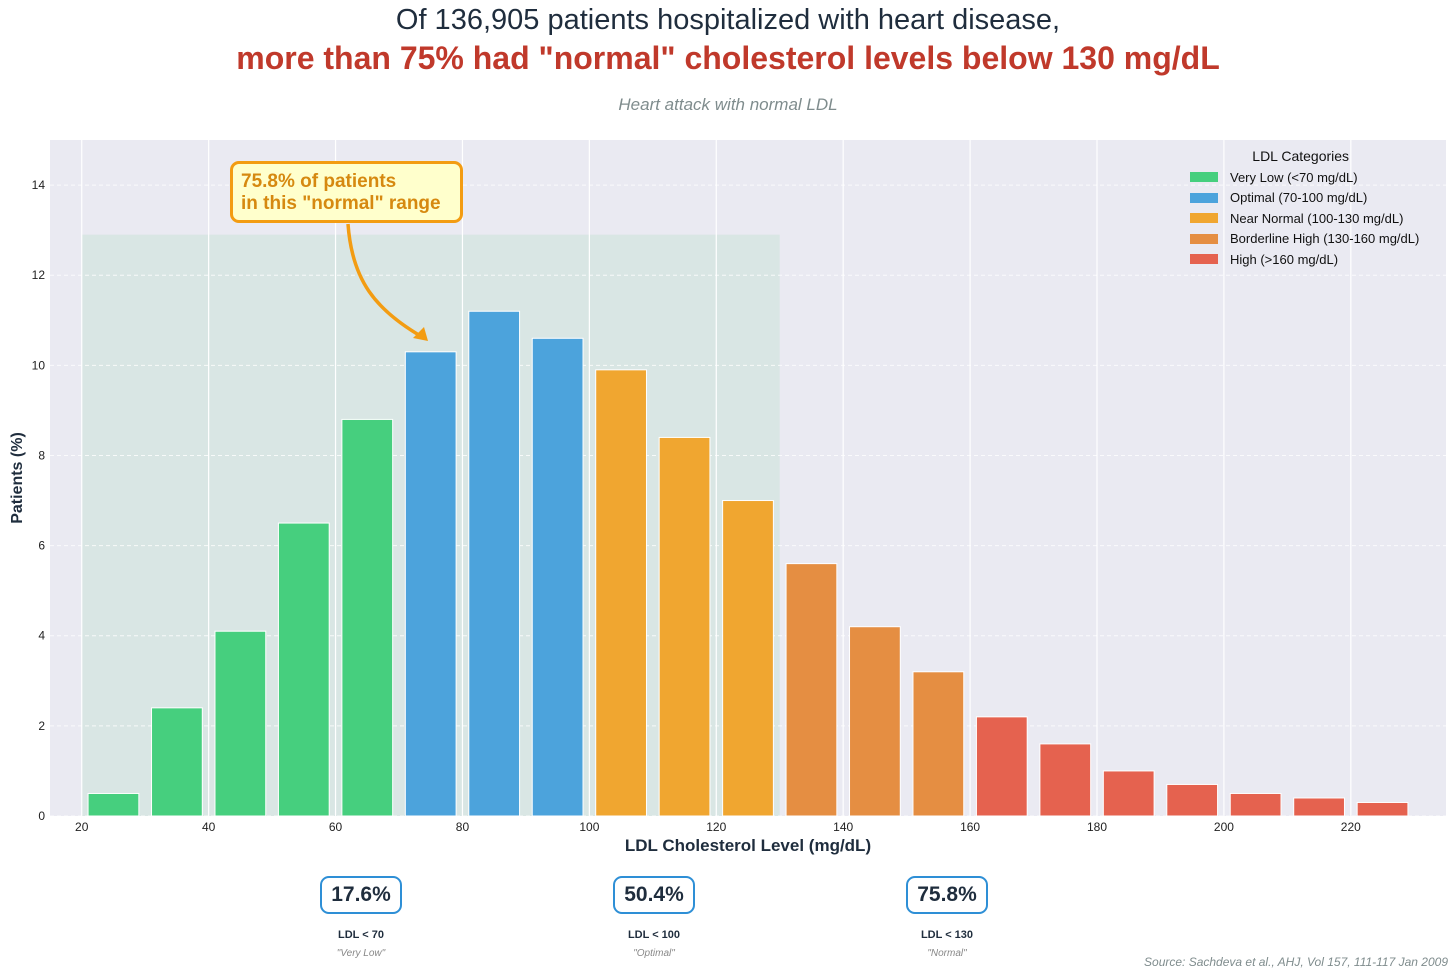  What do you see at coordinates (361, 953) in the screenshot?
I see `stat-quote: "Very Low"` at bounding box center [361, 953].